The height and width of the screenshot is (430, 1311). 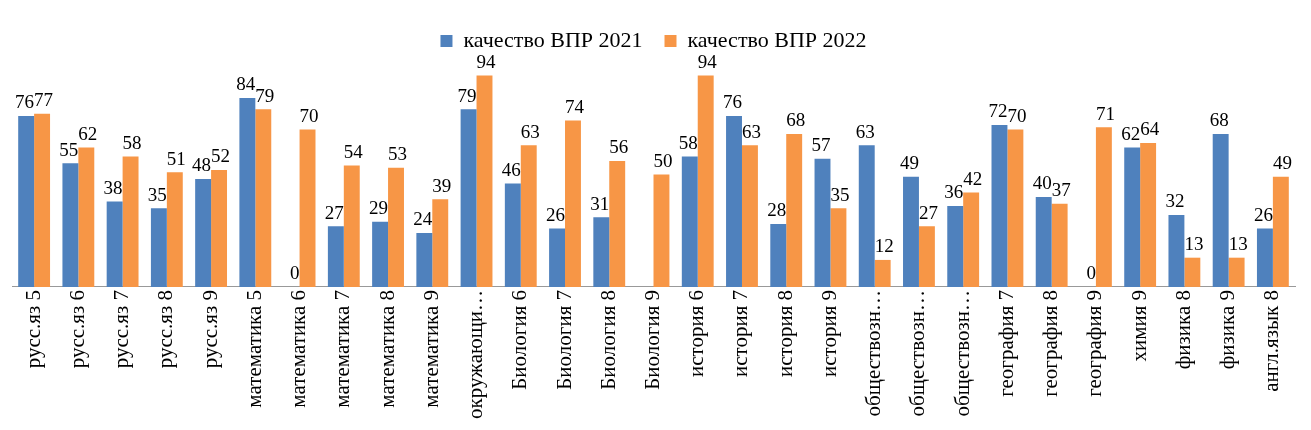 I want to click on x-tick-label: история 6, so click(x=696, y=333).